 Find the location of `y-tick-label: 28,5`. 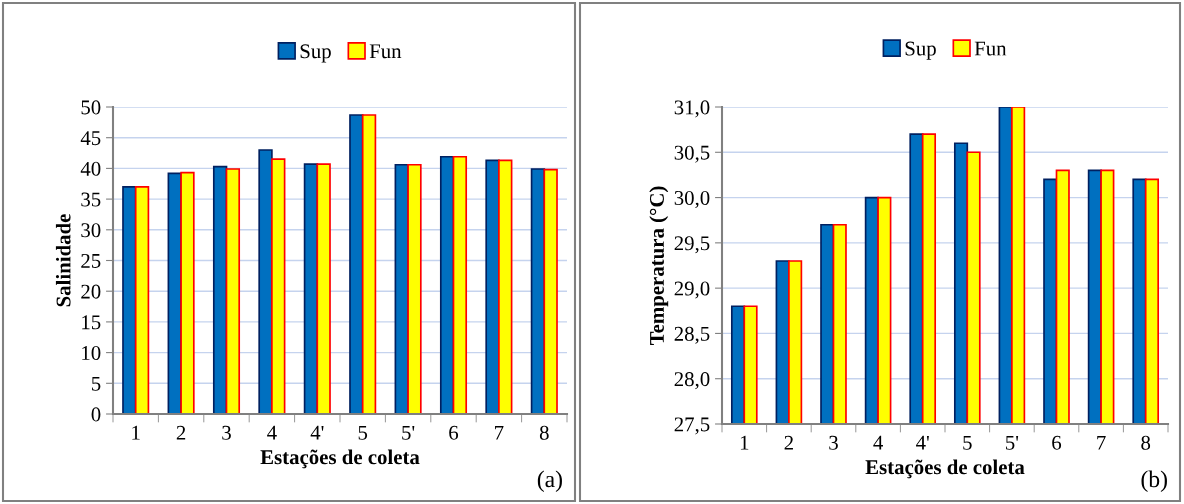

y-tick-label: 28,5 is located at coordinates (692, 335).